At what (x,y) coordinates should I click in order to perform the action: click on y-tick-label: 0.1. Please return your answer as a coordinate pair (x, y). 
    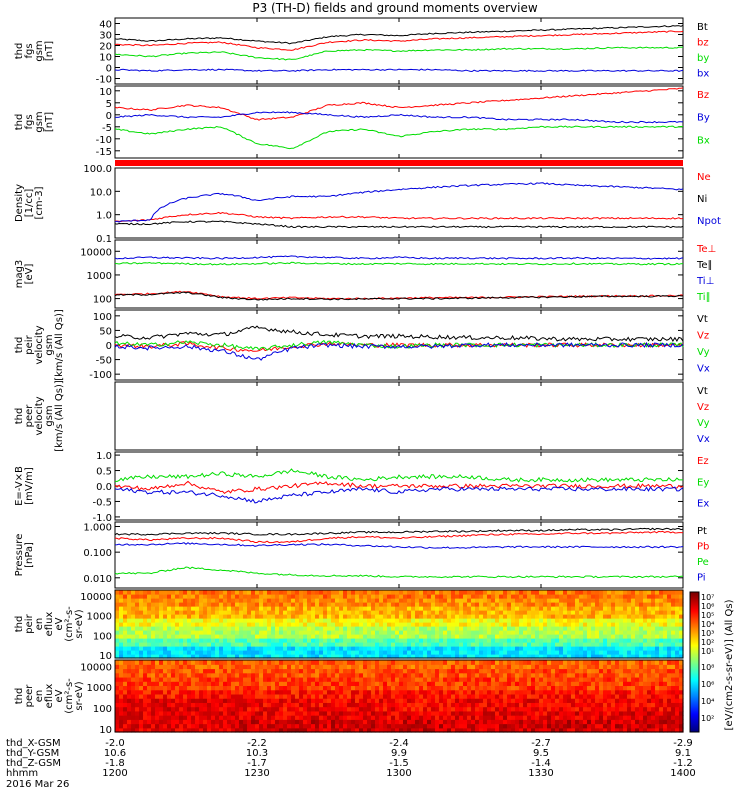
    Looking at the image, I should click on (104, 239).